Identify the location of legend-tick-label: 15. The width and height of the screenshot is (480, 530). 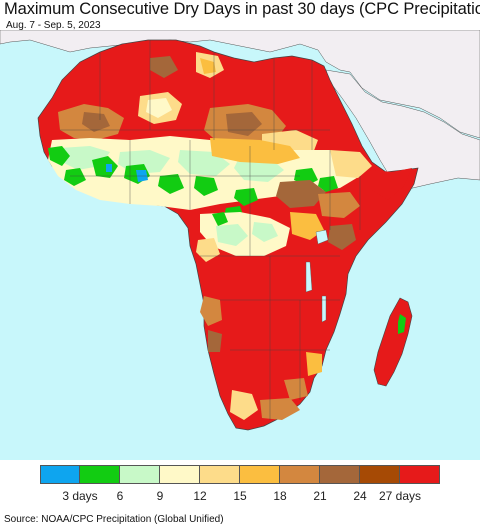
(240, 496).